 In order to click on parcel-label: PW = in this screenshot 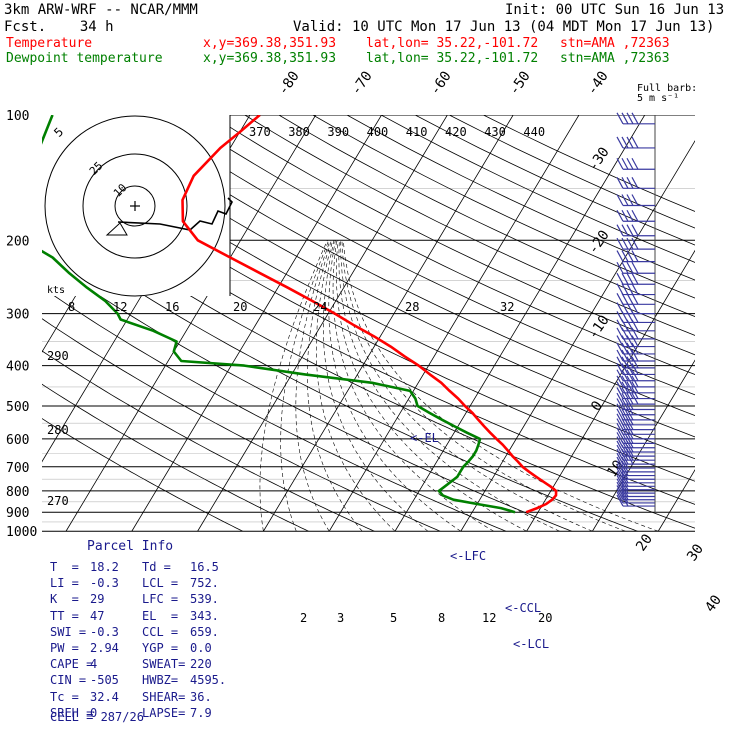, I will do `click(64, 648)`.